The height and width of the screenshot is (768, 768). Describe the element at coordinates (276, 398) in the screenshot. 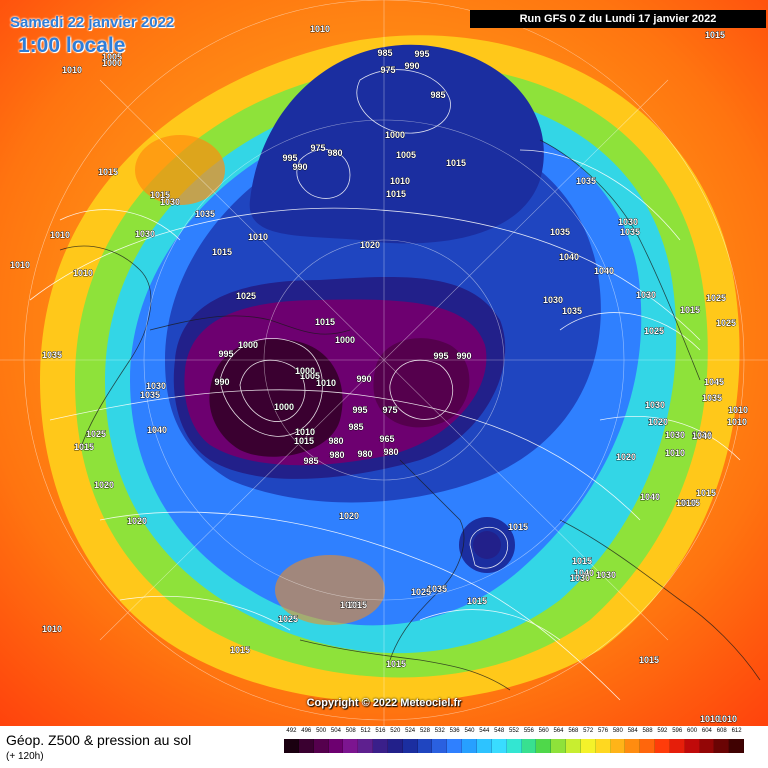

I see `deep-low-west` at that location.